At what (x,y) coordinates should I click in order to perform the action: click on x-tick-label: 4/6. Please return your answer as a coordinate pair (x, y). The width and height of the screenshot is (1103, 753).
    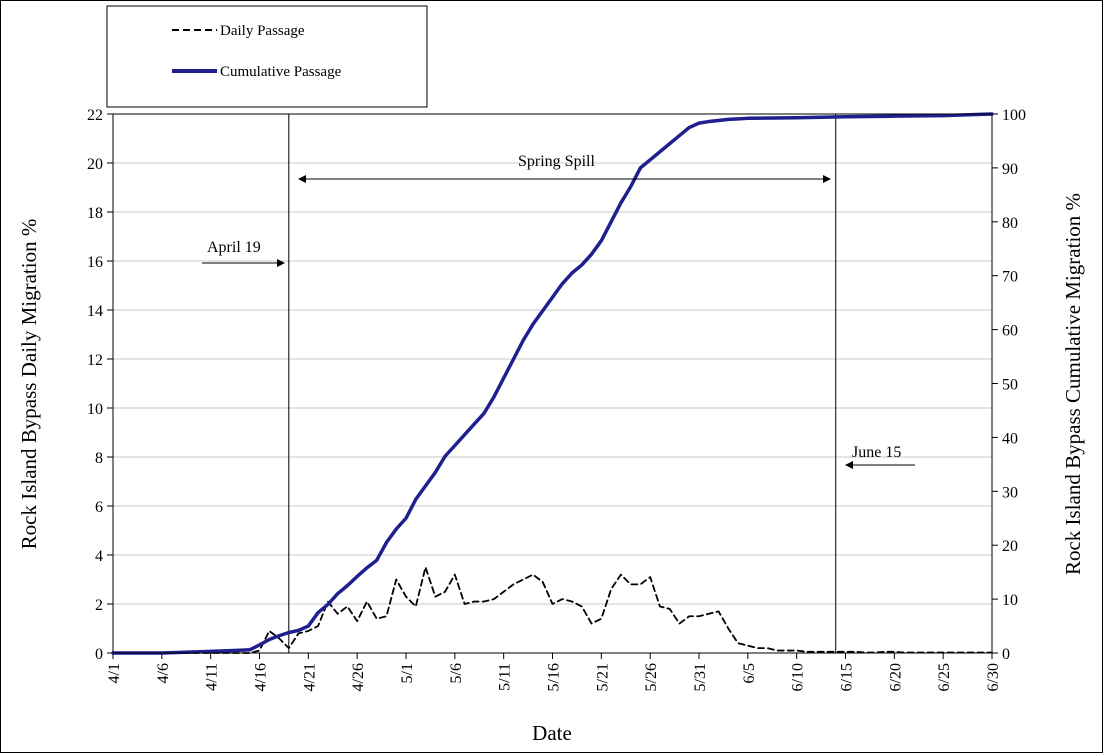
    Looking at the image, I should click on (163, 673).